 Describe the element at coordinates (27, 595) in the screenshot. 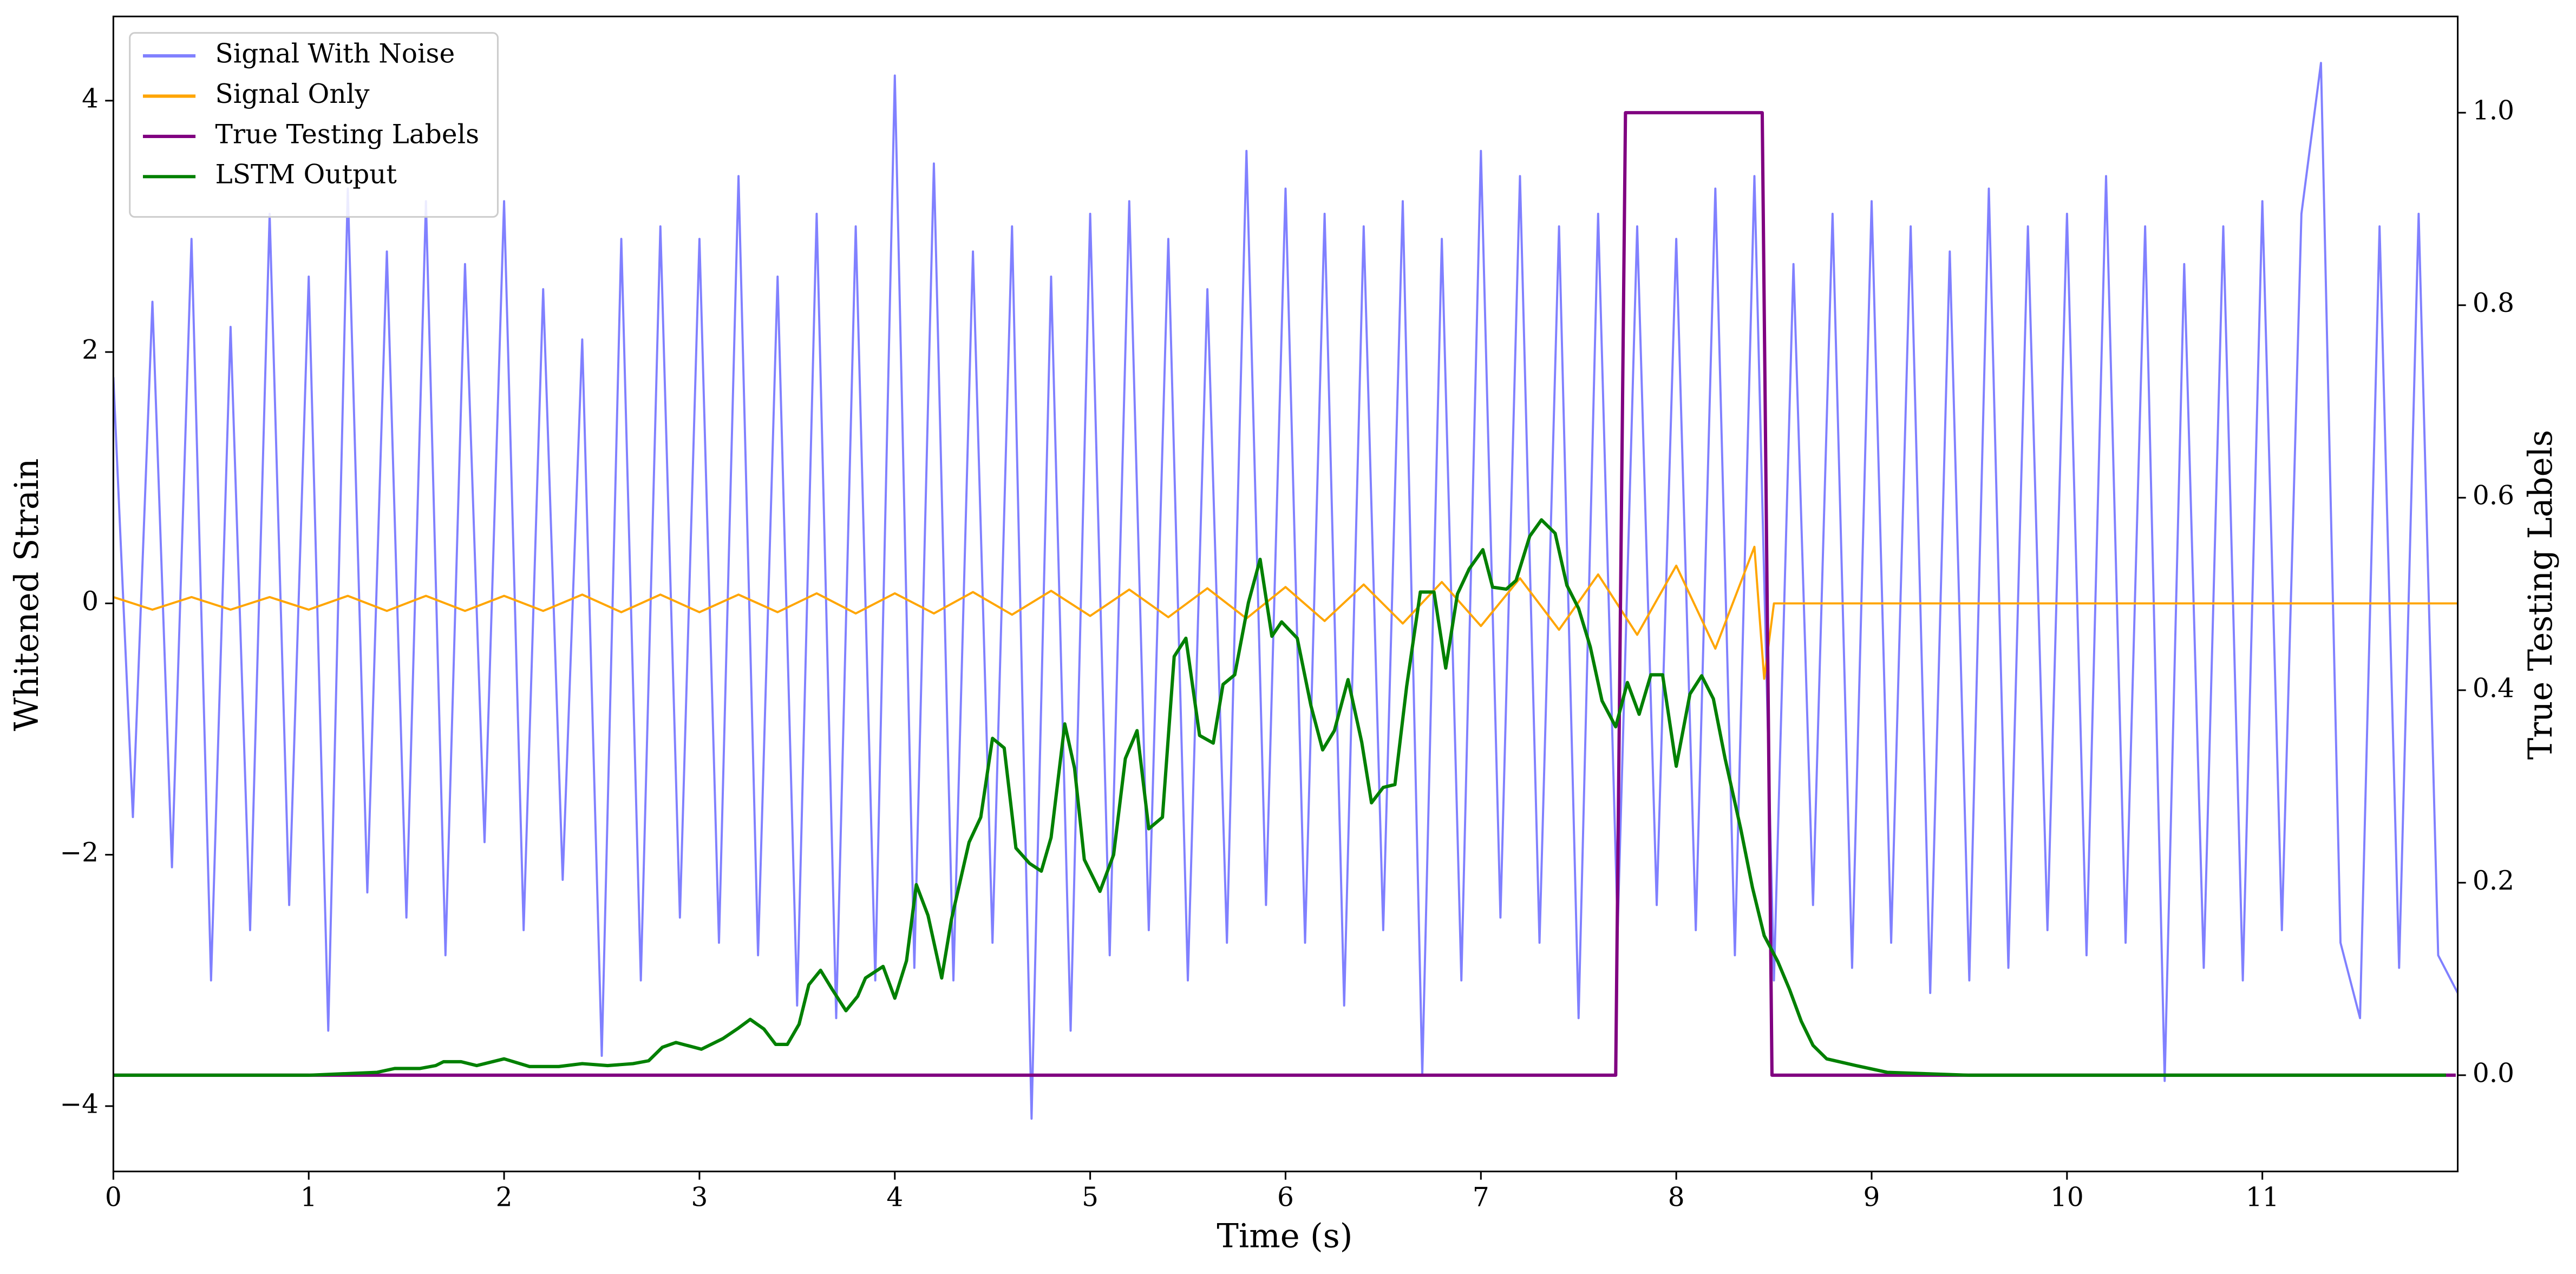

I see `y-axis-label: Whitened Strain` at that location.